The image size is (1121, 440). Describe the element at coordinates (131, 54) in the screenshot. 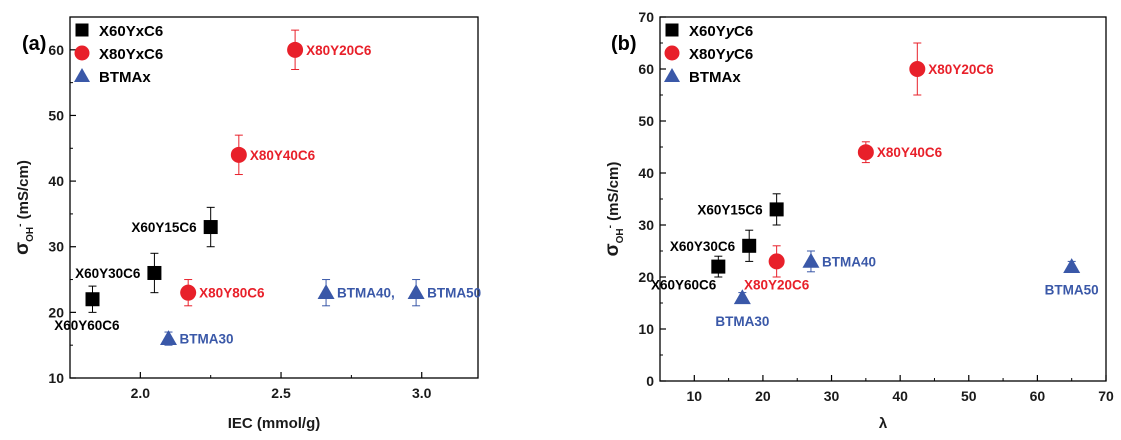

I see `legend-label: X80YxC6` at that location.